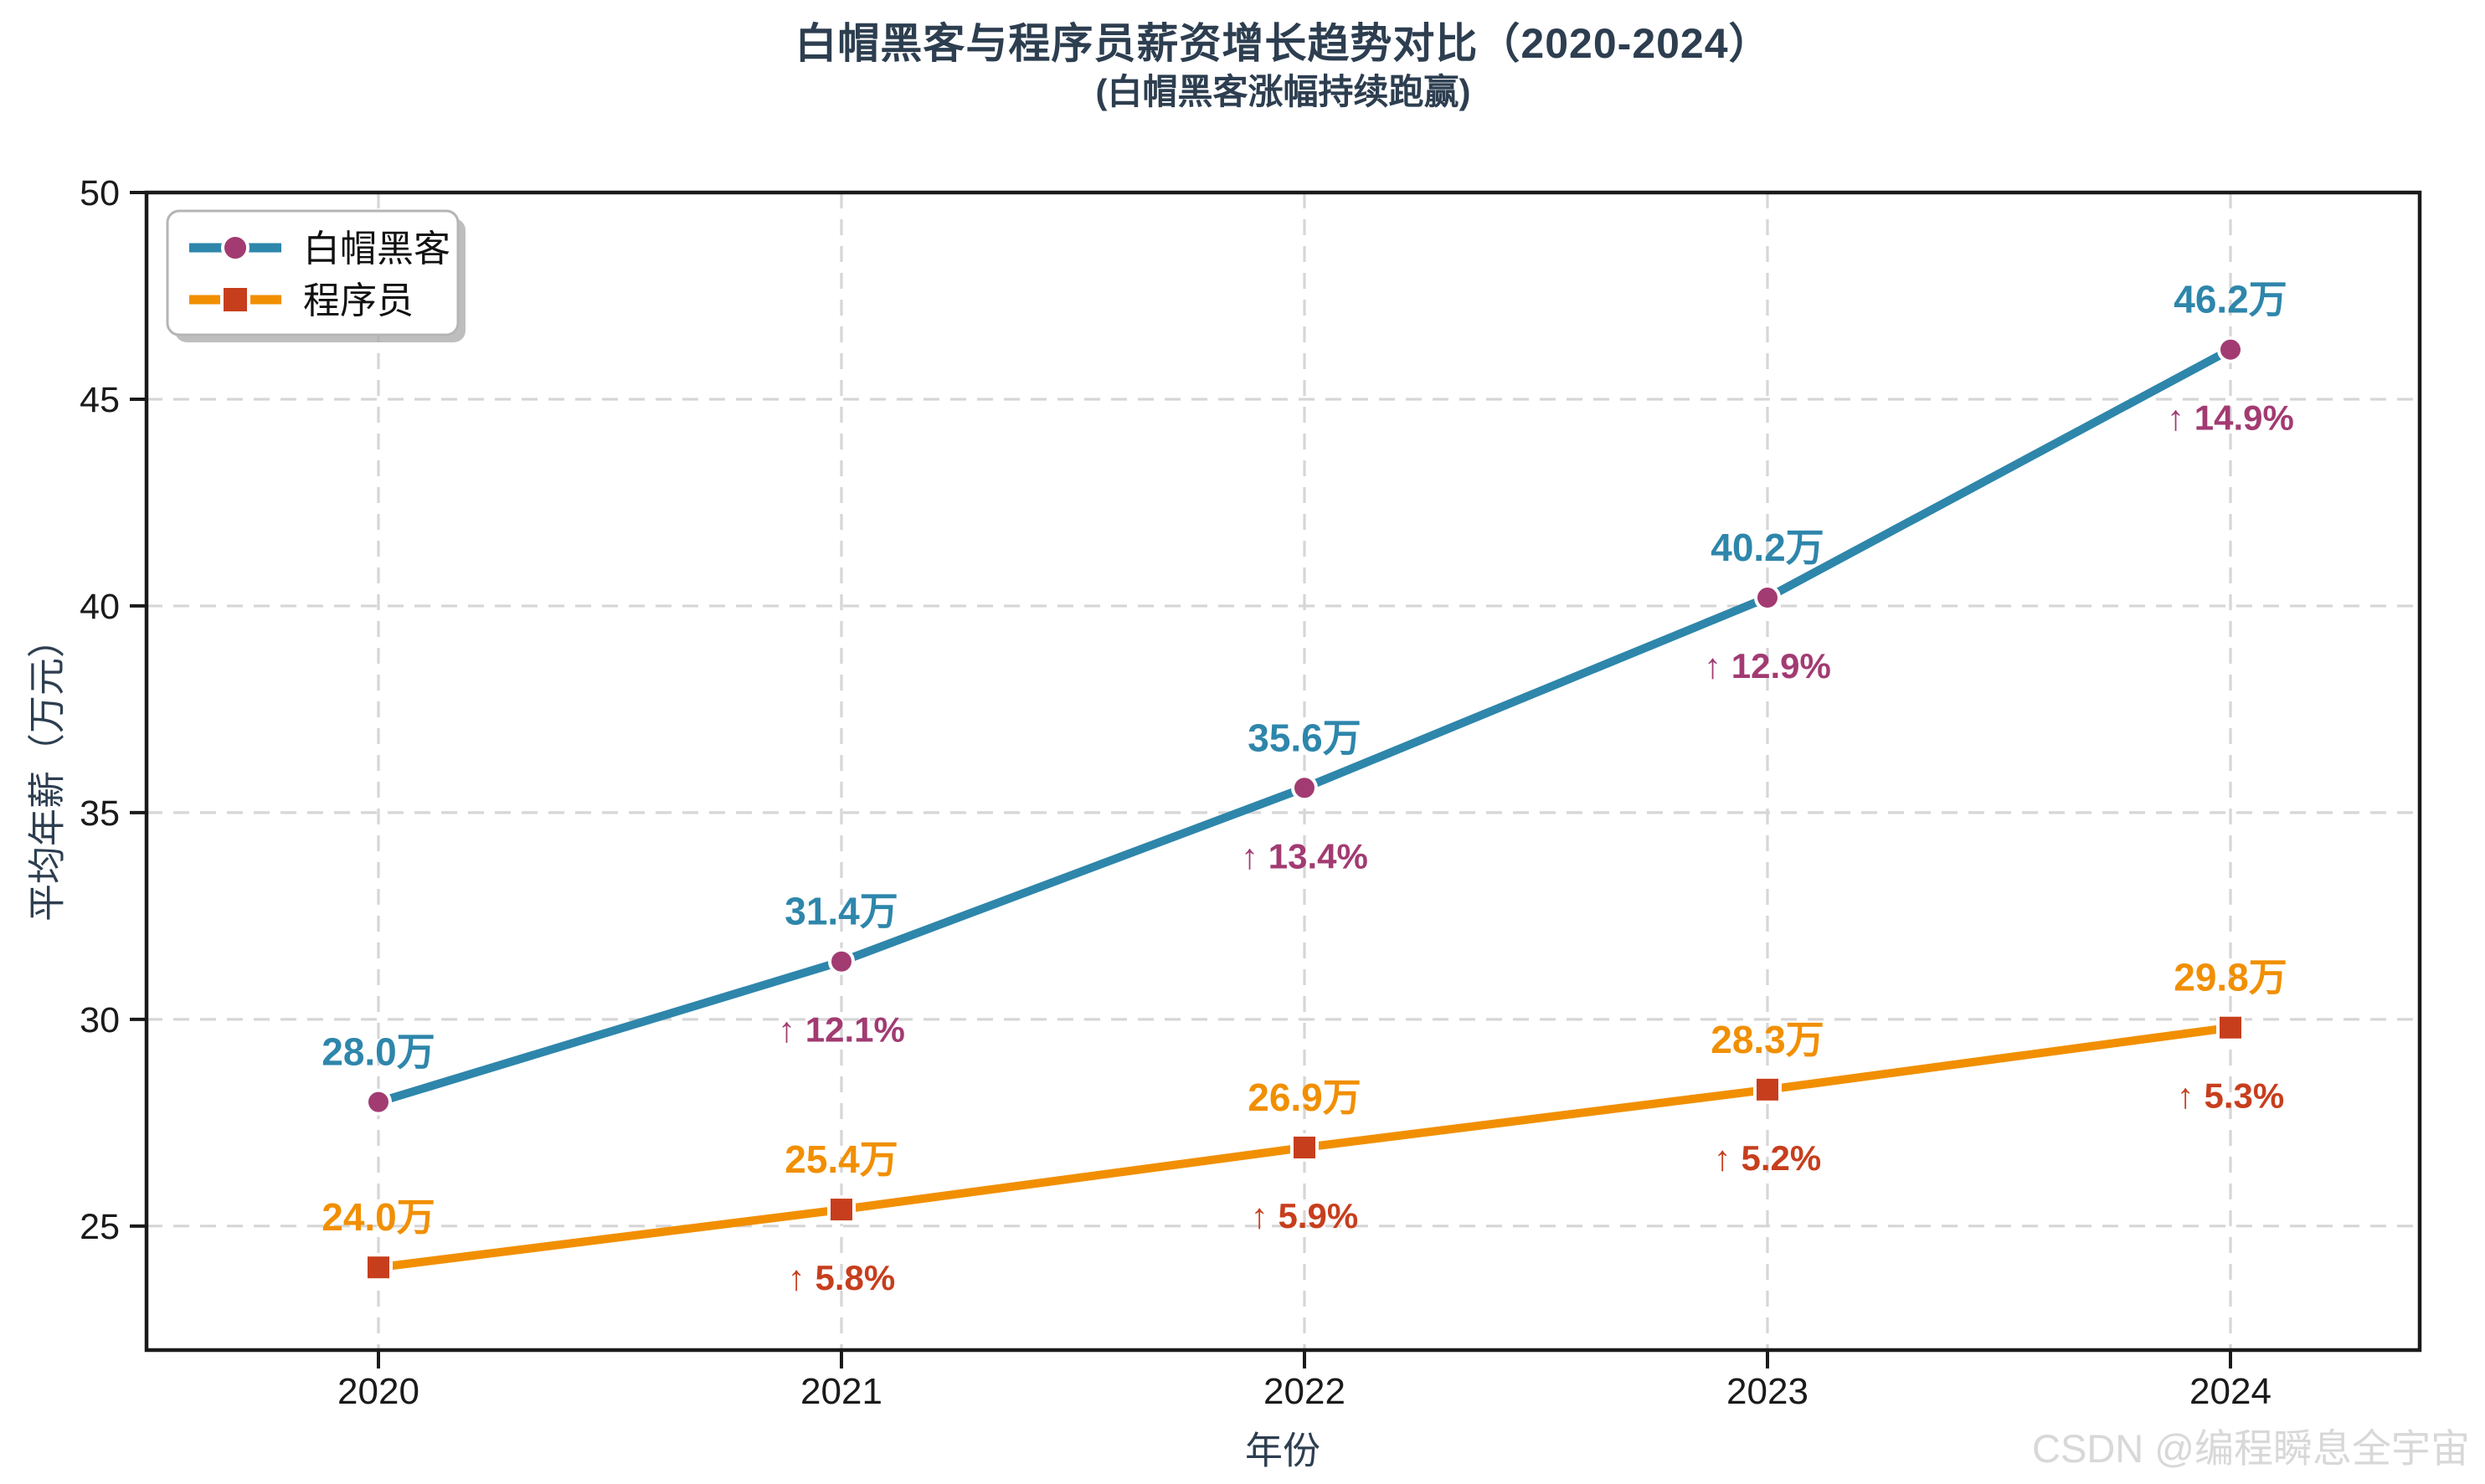 This screenshot has height=1484, width=2485. I want to click on value-label: 26.9万, so click(1304, 1098).